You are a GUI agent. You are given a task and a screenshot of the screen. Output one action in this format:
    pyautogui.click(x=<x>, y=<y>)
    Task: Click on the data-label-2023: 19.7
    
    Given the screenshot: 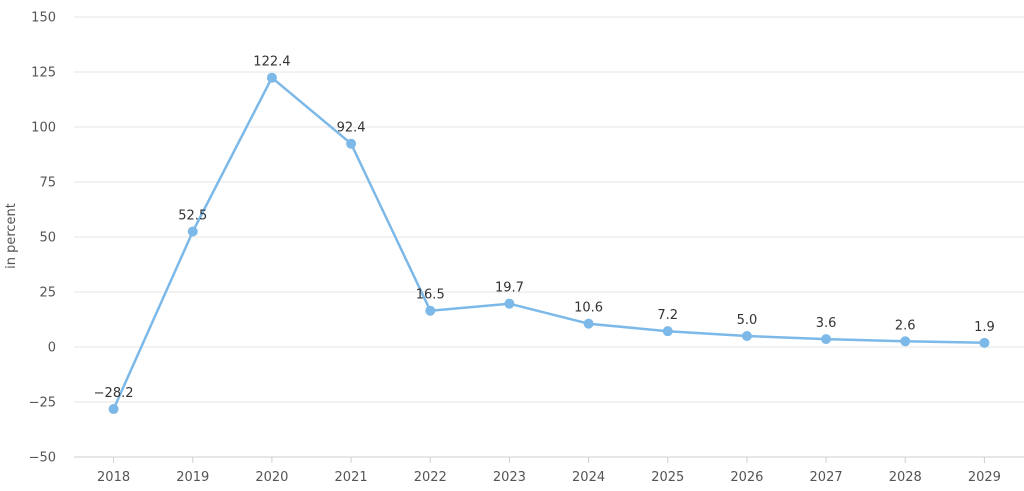 What is the action you would take?
    pyautogui.click(x=509, y=288)
    